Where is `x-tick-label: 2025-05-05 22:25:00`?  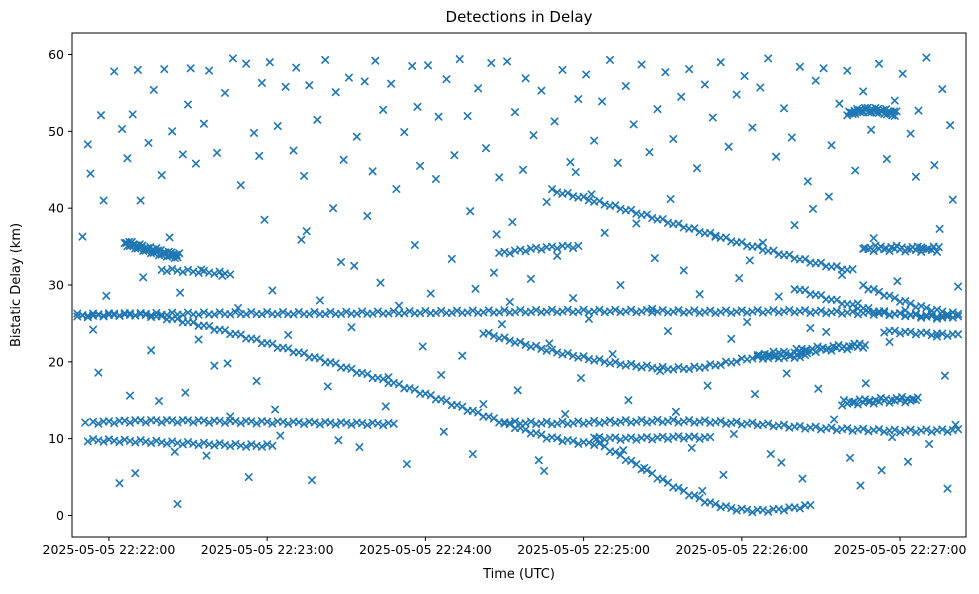
x-tick-label: 2025-05-05 22:25:00 is located at coordinates (583, 549).